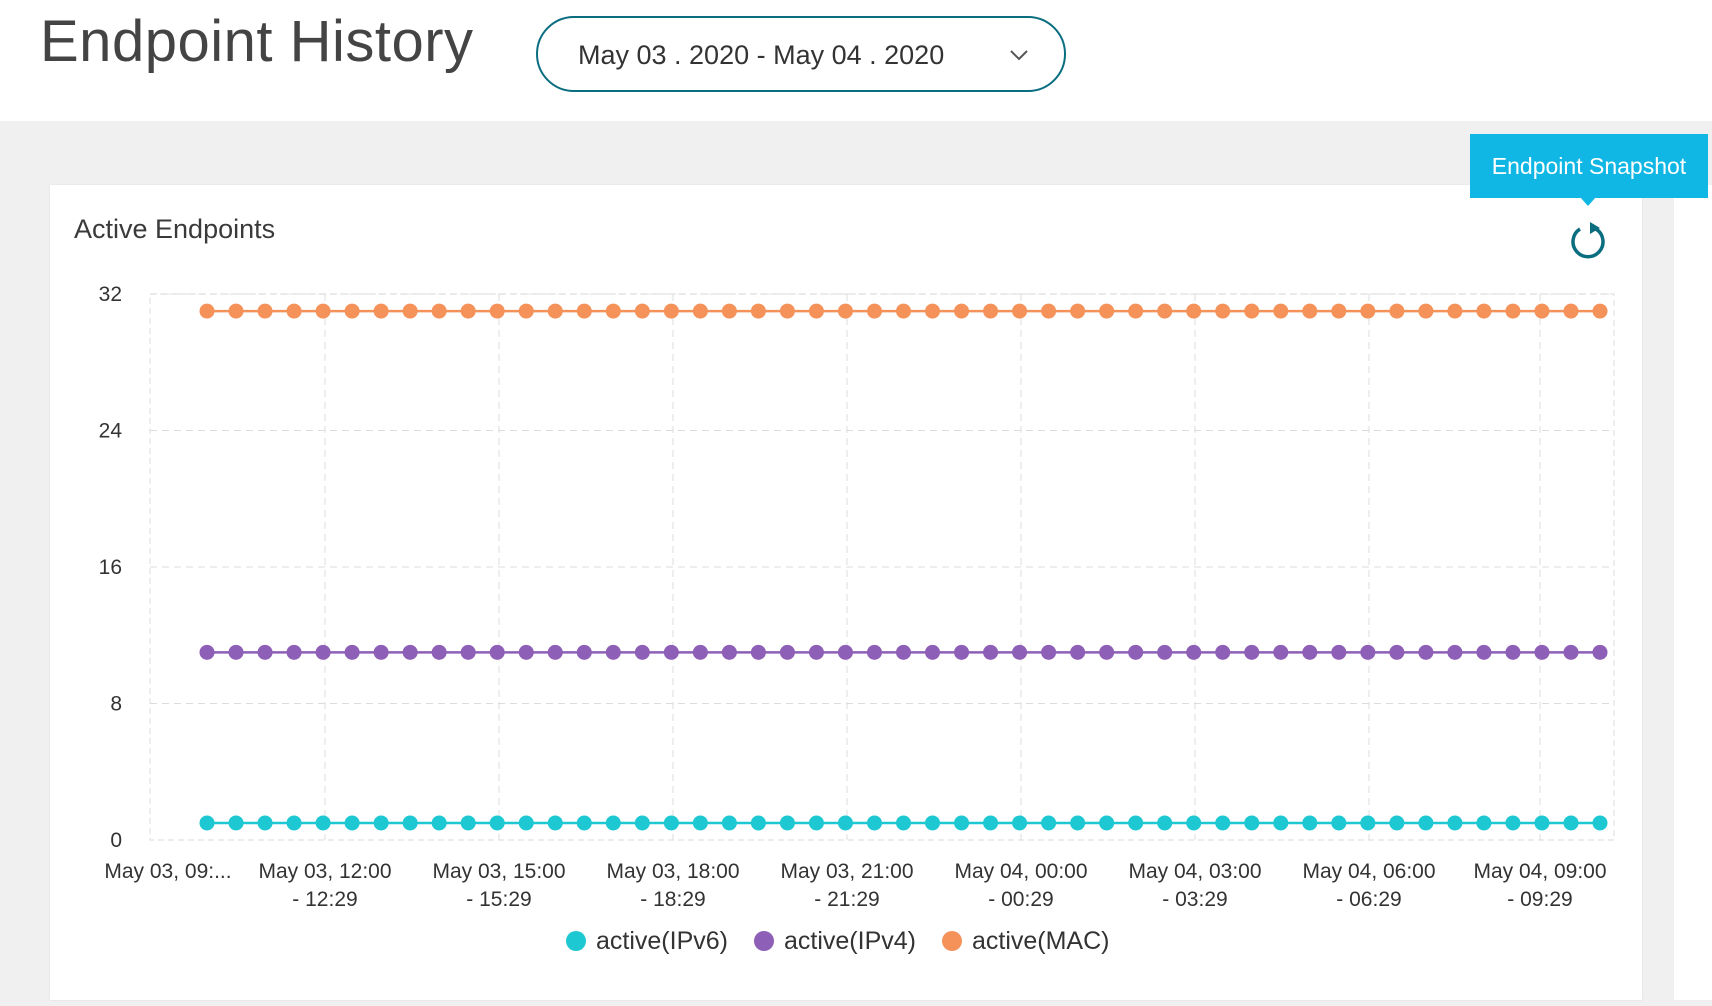 This screenshot has width=1712, height=1006. I want to click on date-range-picker: May 03 . 2020 - May 04 . 2020, so click(801, 54).